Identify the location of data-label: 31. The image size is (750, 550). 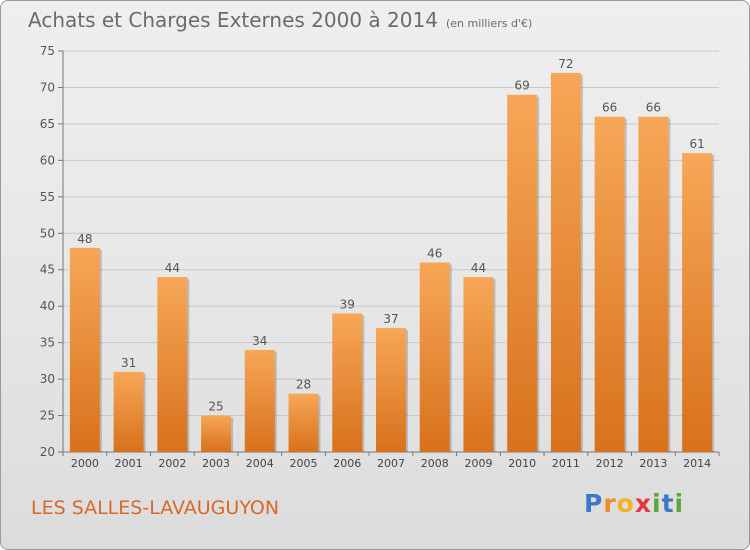
(128, 363).